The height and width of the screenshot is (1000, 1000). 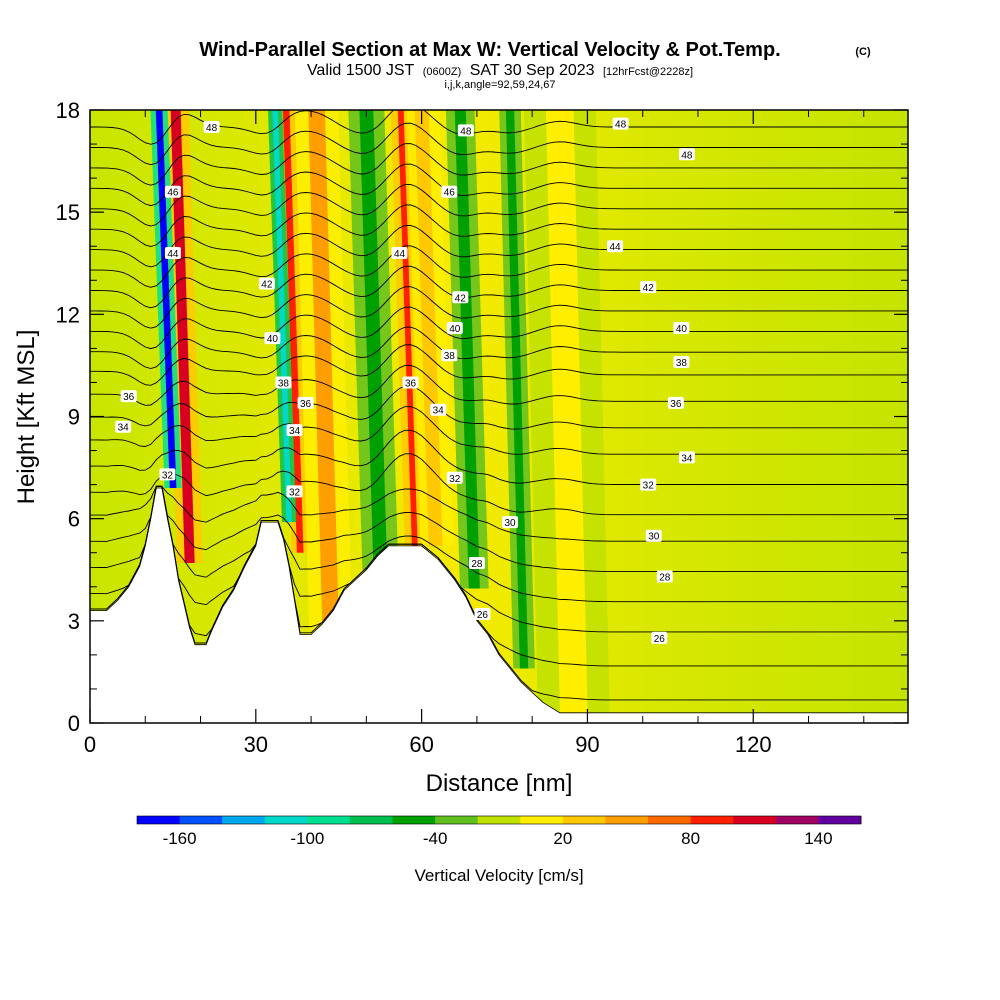 What do you see at coordinates (498, 875) in the screenshot?
I see `colorbar-label: Vertical Velocity [cm/s]` at bounding box center [498, 875].